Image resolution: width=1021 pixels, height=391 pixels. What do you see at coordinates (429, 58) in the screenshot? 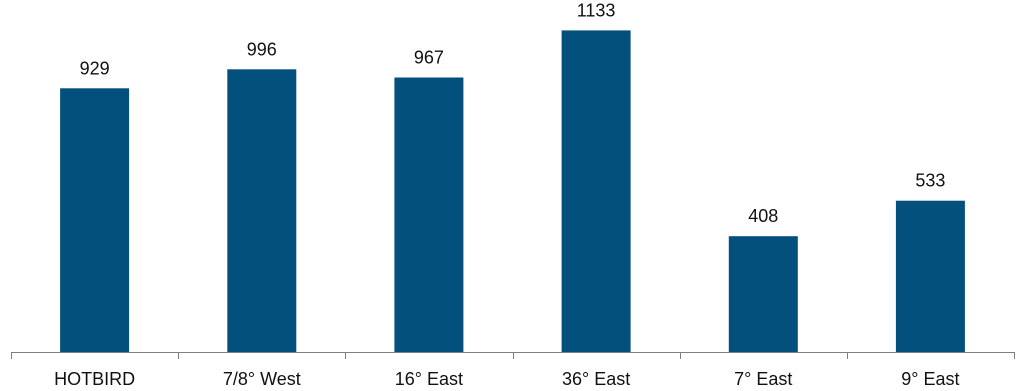
I see `data-label: 967` at bounding box center [429, 58].